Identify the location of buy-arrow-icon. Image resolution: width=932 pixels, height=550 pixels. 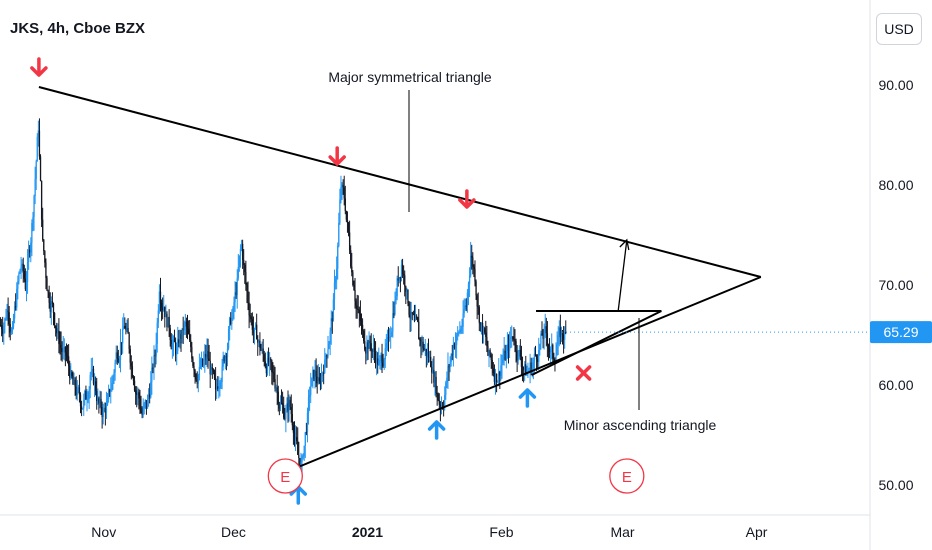
(527, 398).